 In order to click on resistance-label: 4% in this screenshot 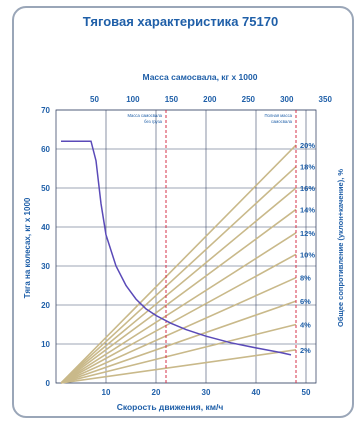, I will do `click(305, 325)`.